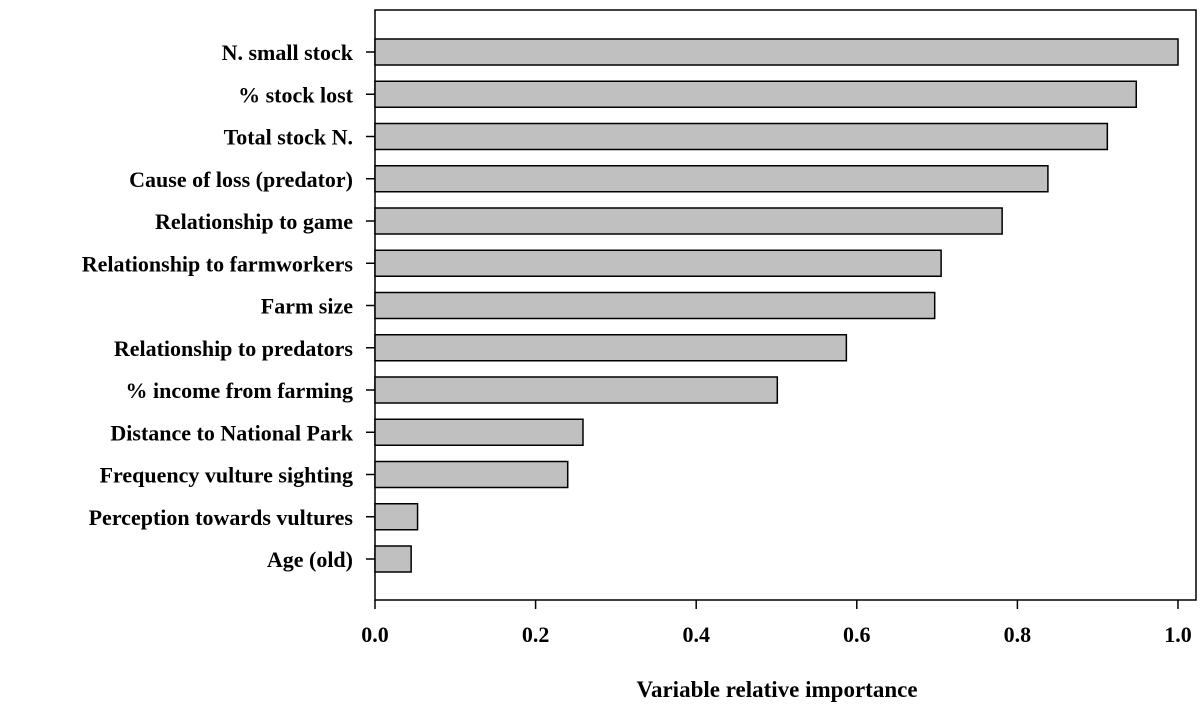 The image size is (1203, 711). Describe the element at coordinates (218, 263) in the screenshot. I see `category-label: Relationship to farmworkers` at that location.